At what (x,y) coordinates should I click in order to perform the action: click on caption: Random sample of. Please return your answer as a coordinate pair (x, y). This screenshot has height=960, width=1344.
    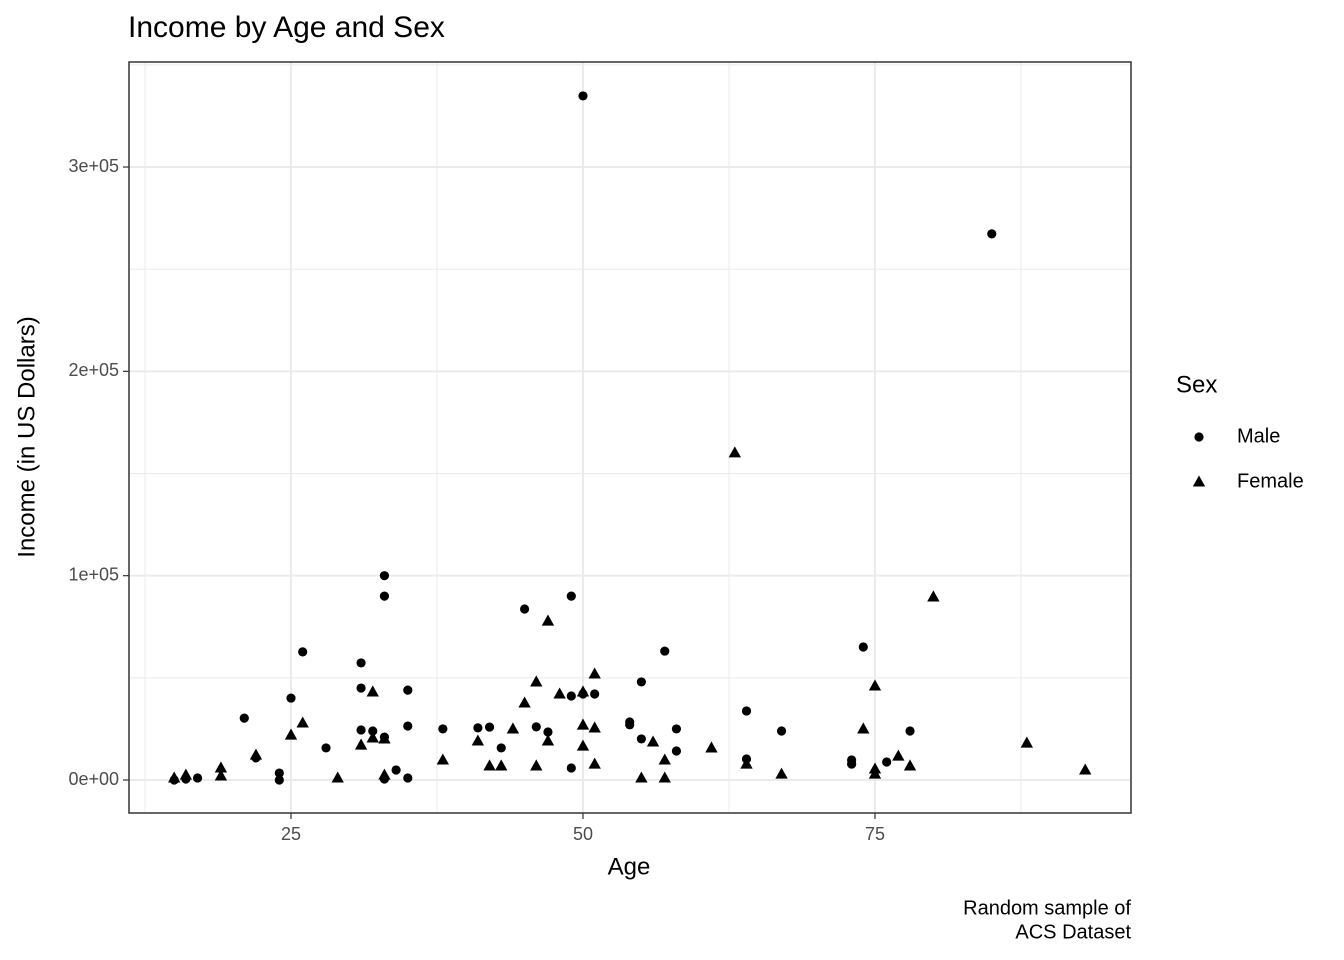
    Looking at the image, I should click on (1047, 908).